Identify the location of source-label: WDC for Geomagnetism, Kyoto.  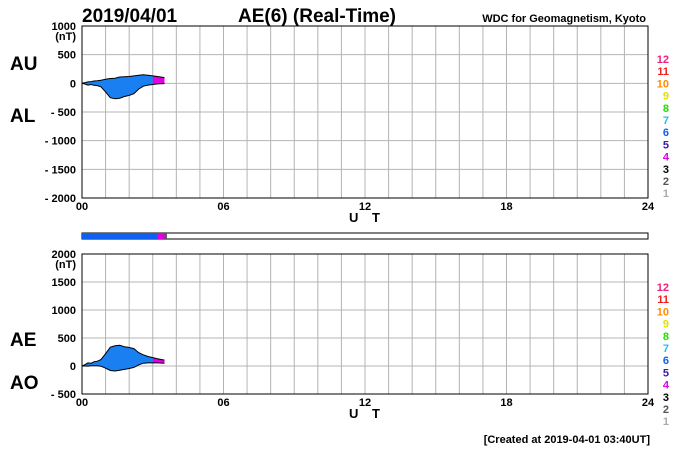
(564, 19).